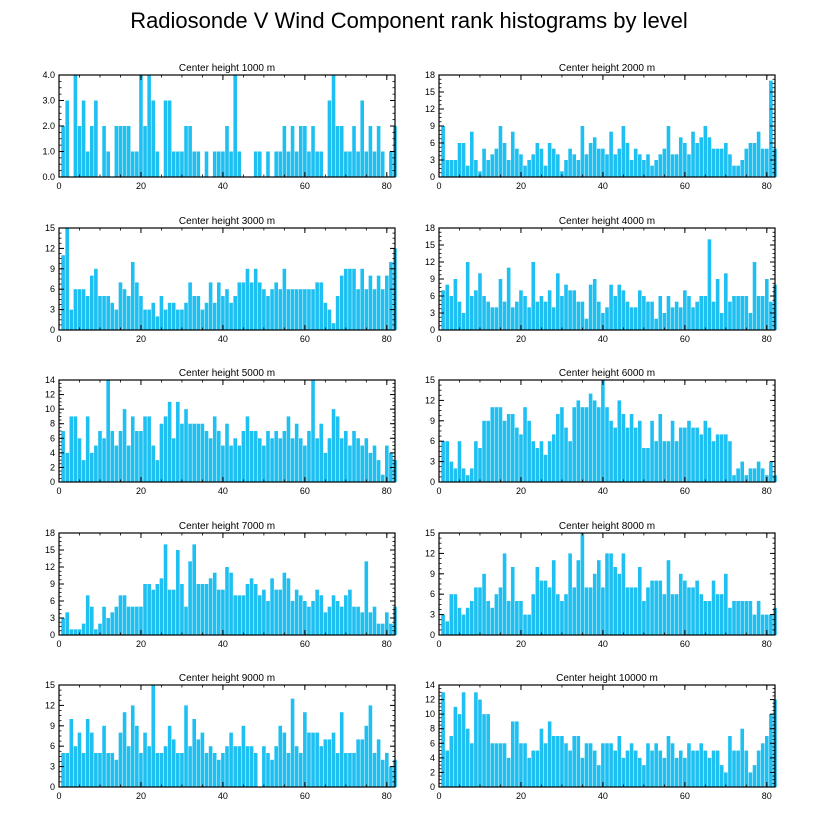  What do you see at coordinates (438, 186) in the screenshot?
I see `x-tick-label: 0` at bounding box center [438, 186].